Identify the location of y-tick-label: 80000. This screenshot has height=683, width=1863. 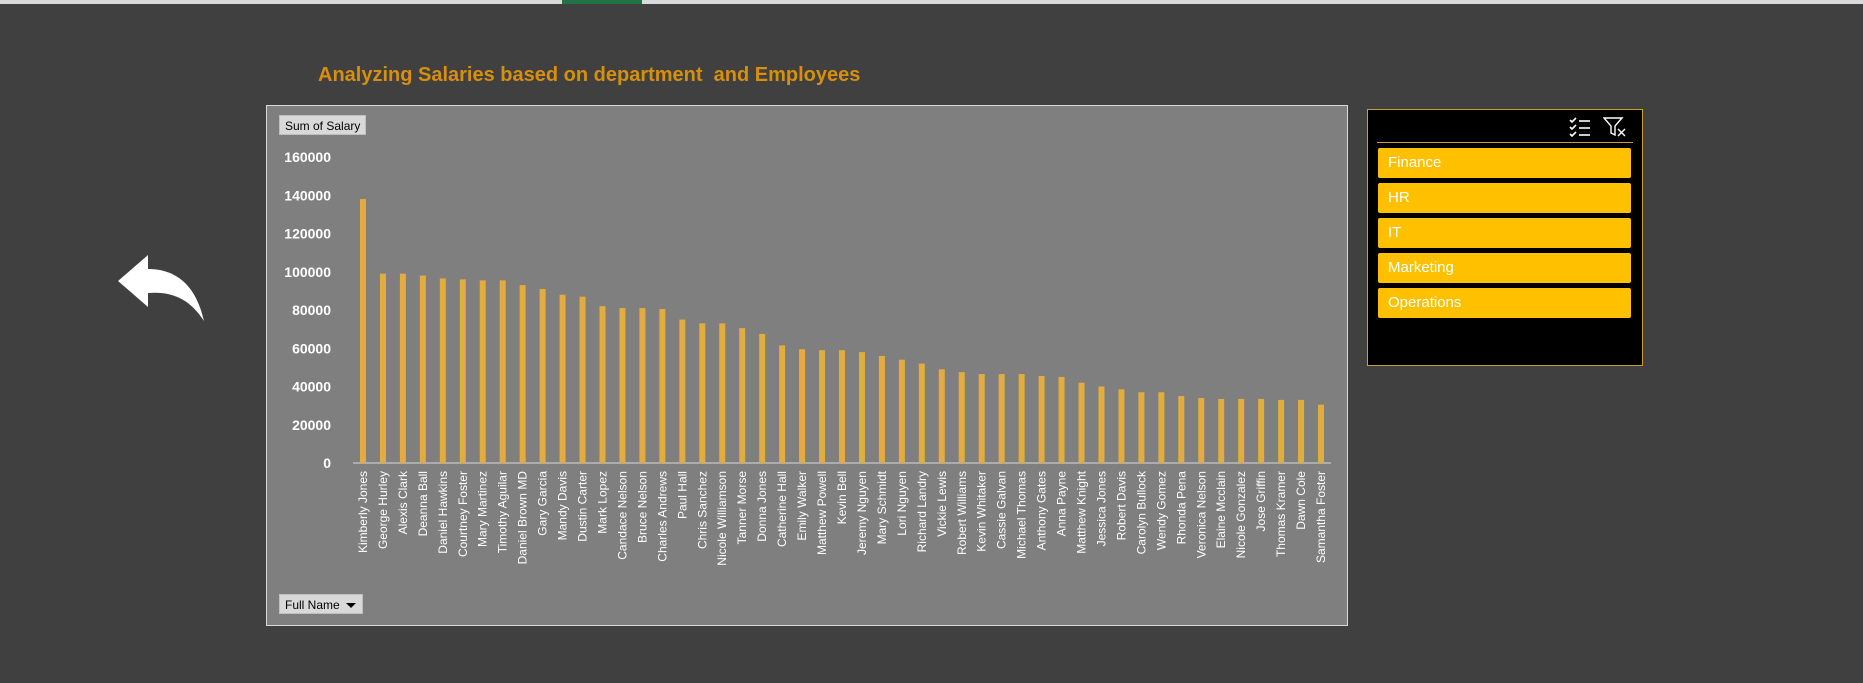
(311, 310).